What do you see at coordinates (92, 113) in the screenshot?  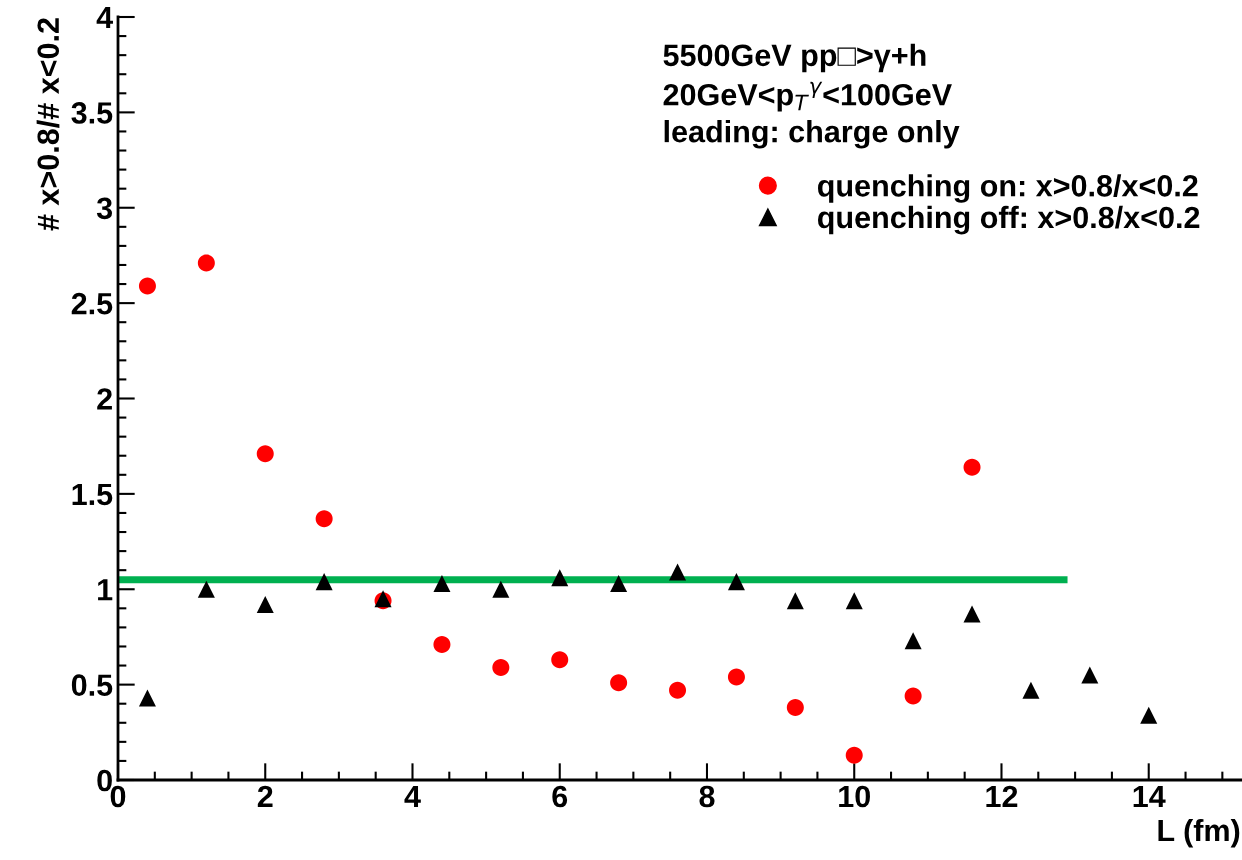 I see `y-tick-label: 3.5` at bounding box center [92, 113].